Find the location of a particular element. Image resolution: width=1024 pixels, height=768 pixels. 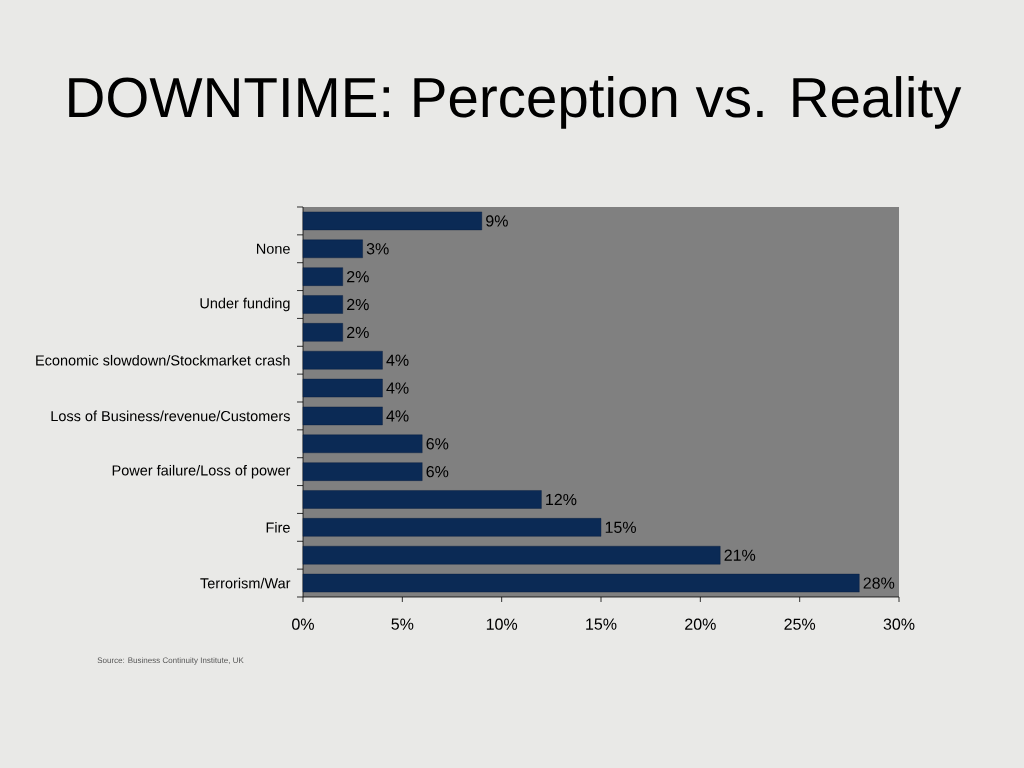

data-label: 9% is located at coordinates (497, 221).